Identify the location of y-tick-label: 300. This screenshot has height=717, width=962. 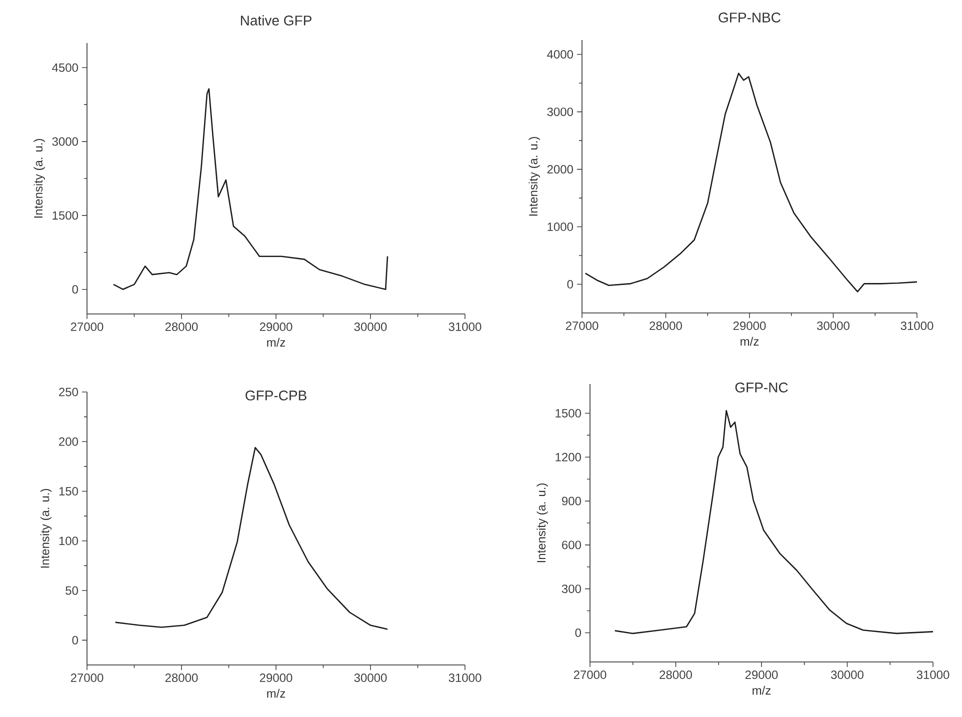
(571, 589).